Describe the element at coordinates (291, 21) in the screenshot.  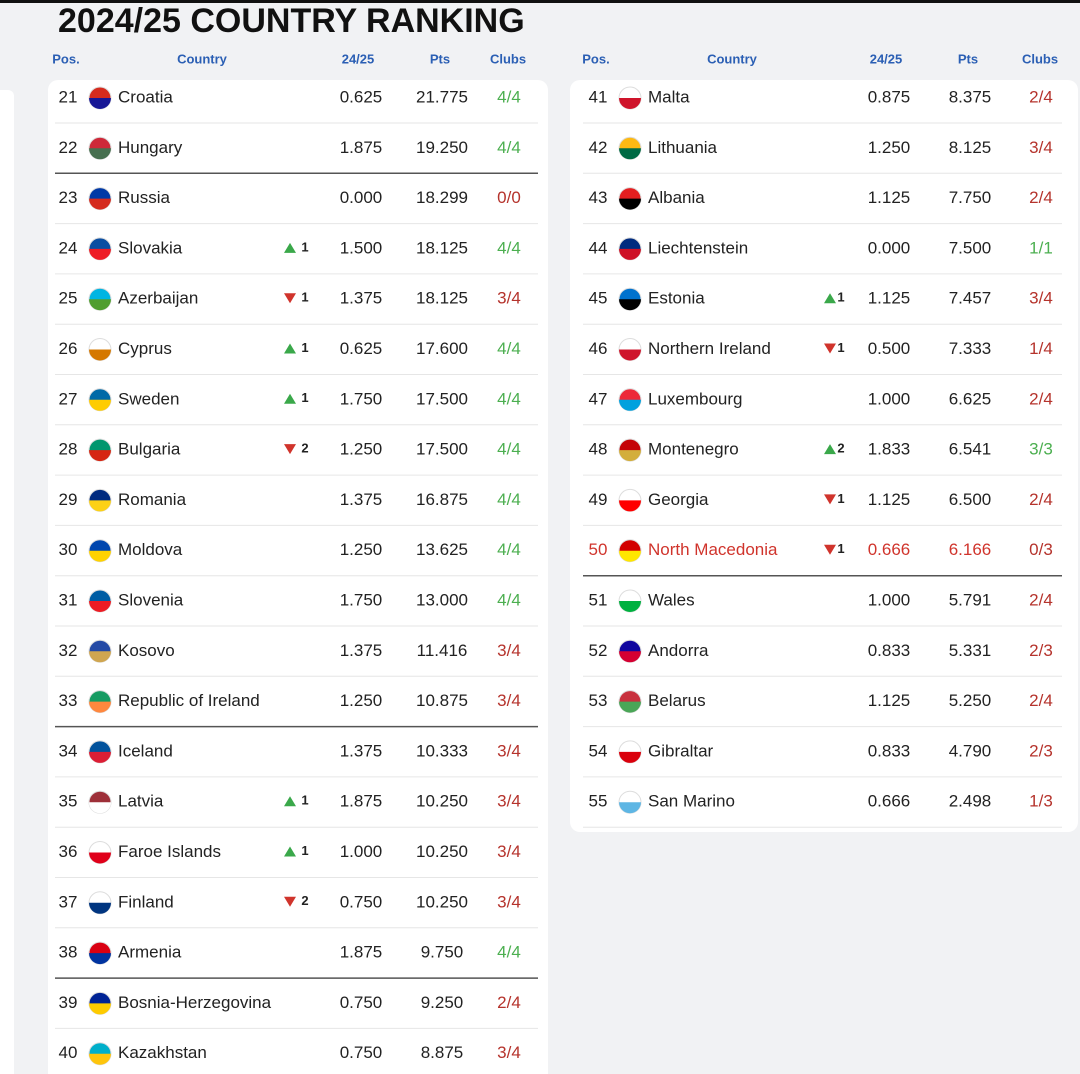
I see `title: 2024/25 COUNTRY RANKING` at that location.